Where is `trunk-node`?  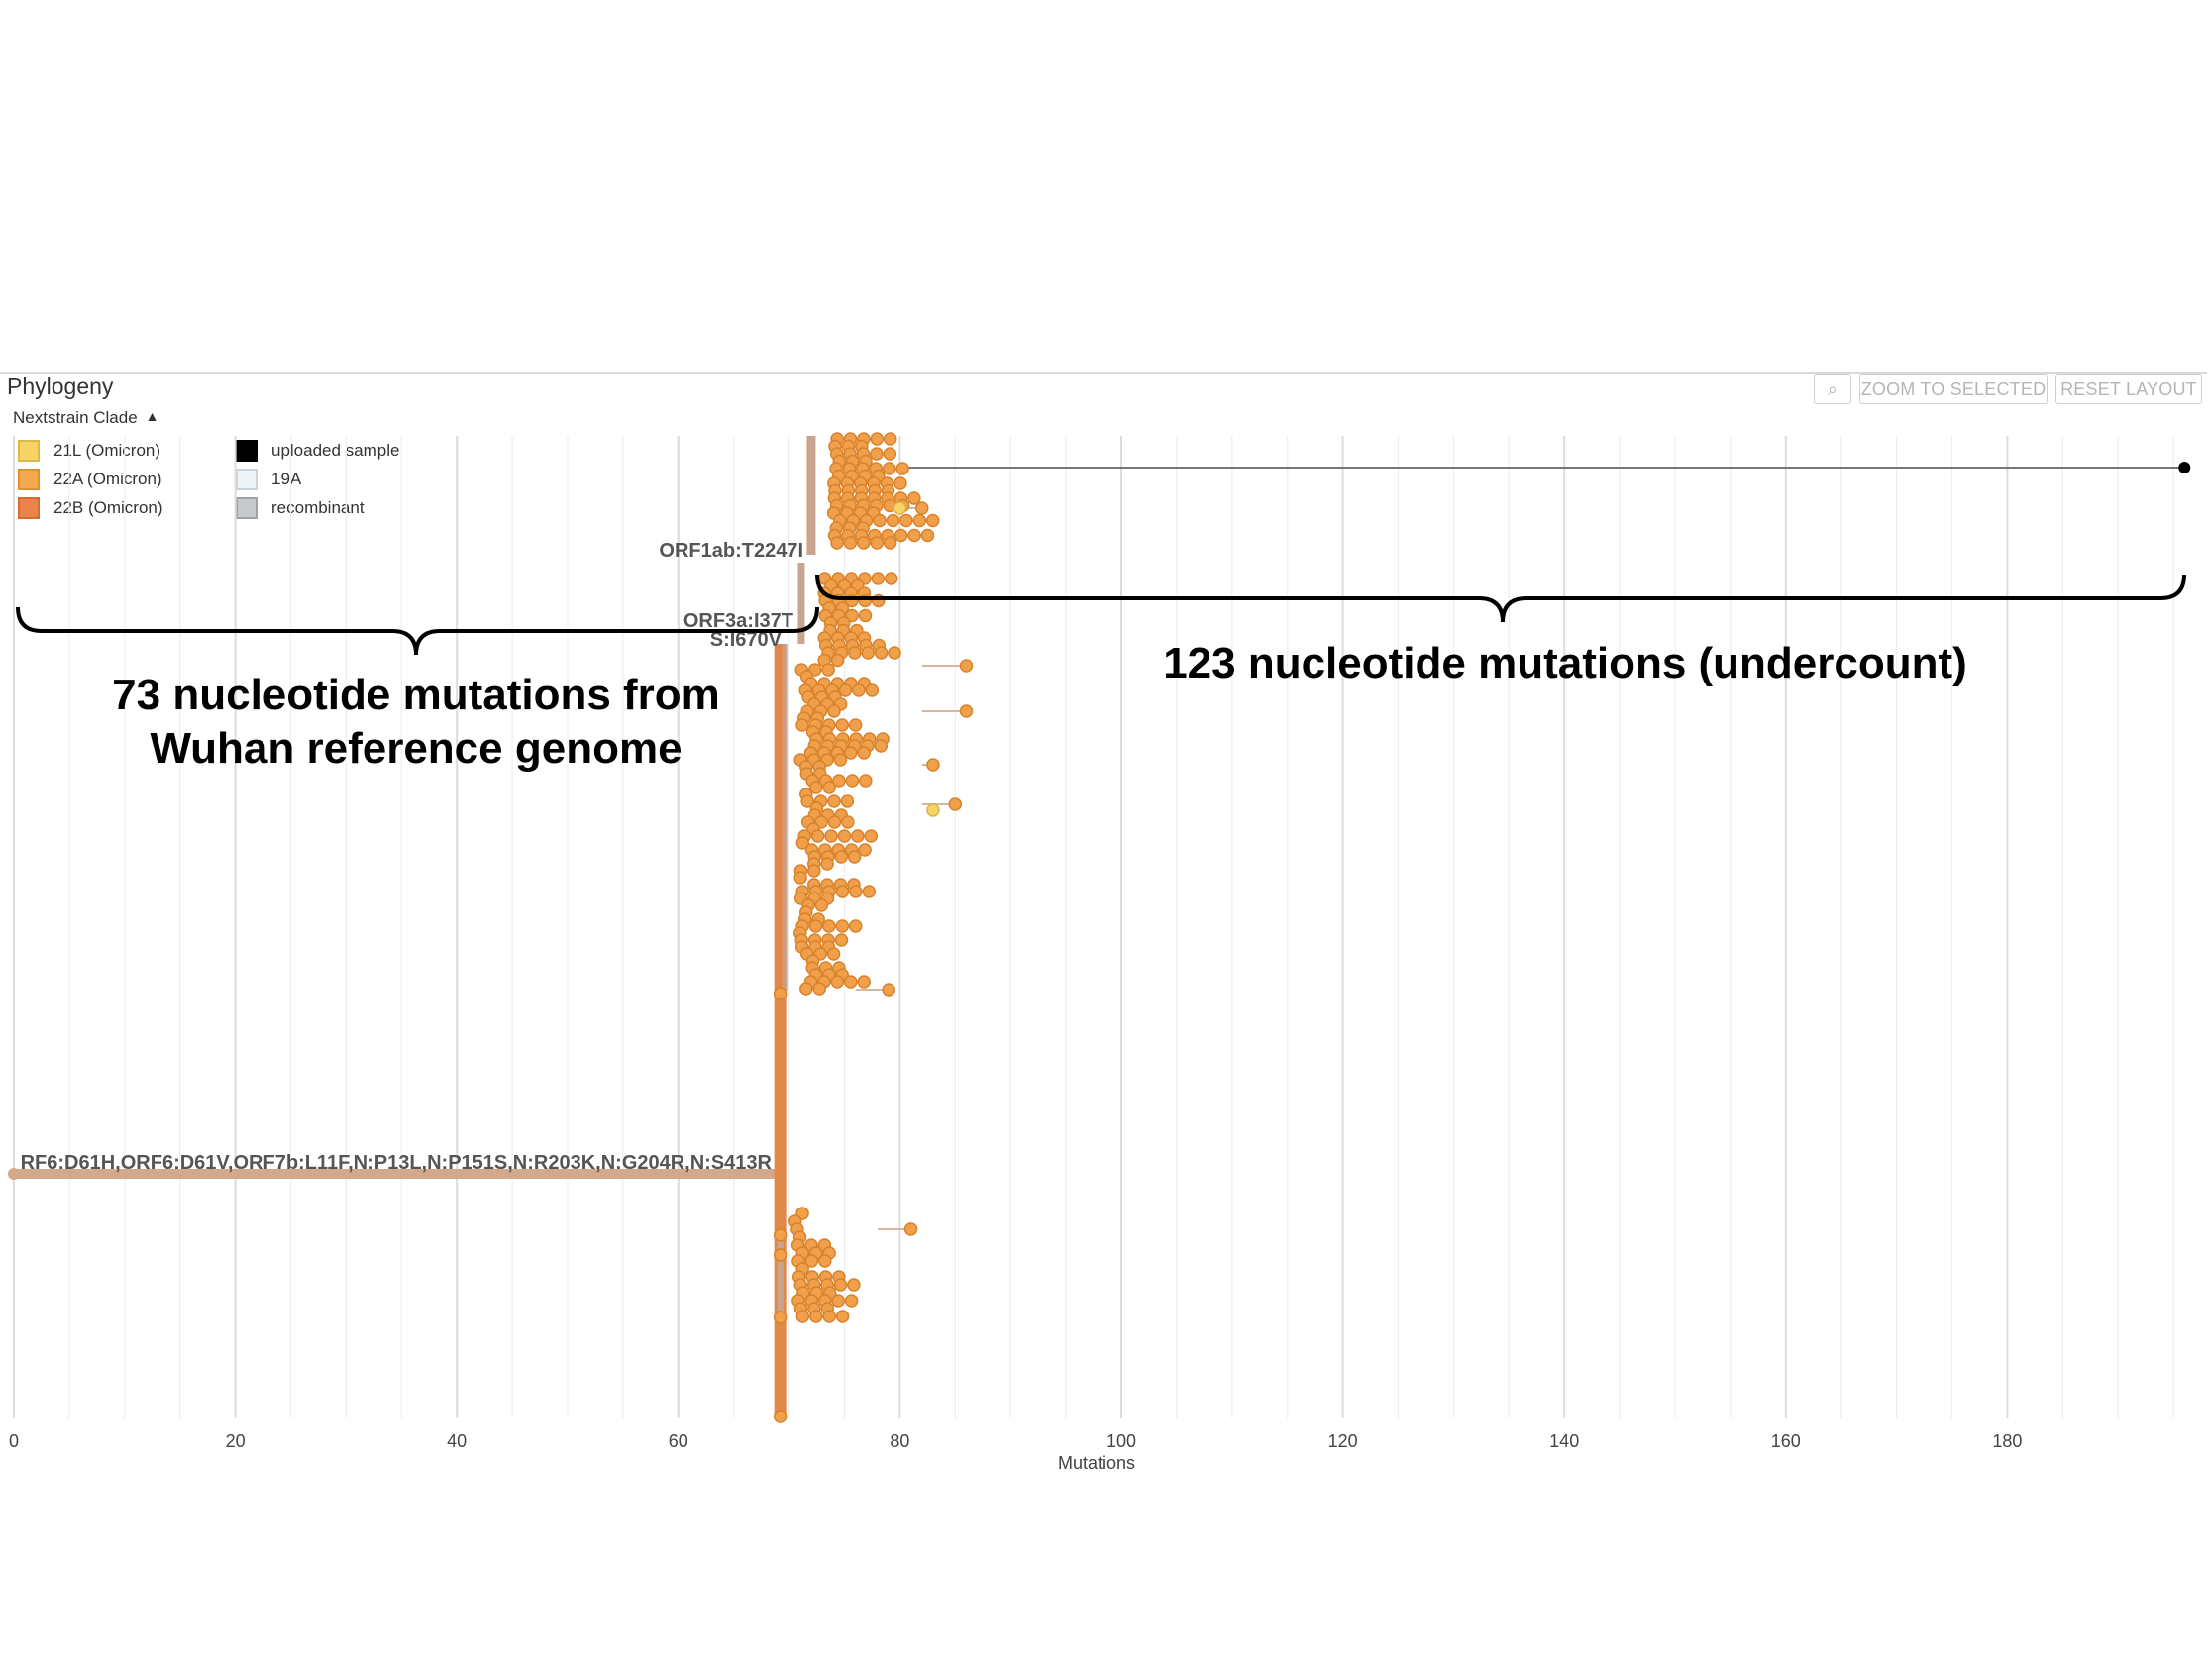
trunk-node is located at coordinates (781, 1317).